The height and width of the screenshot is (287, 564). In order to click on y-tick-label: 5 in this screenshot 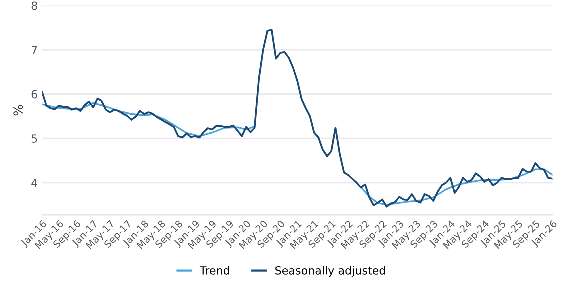, I will do `click(35, 138)`.